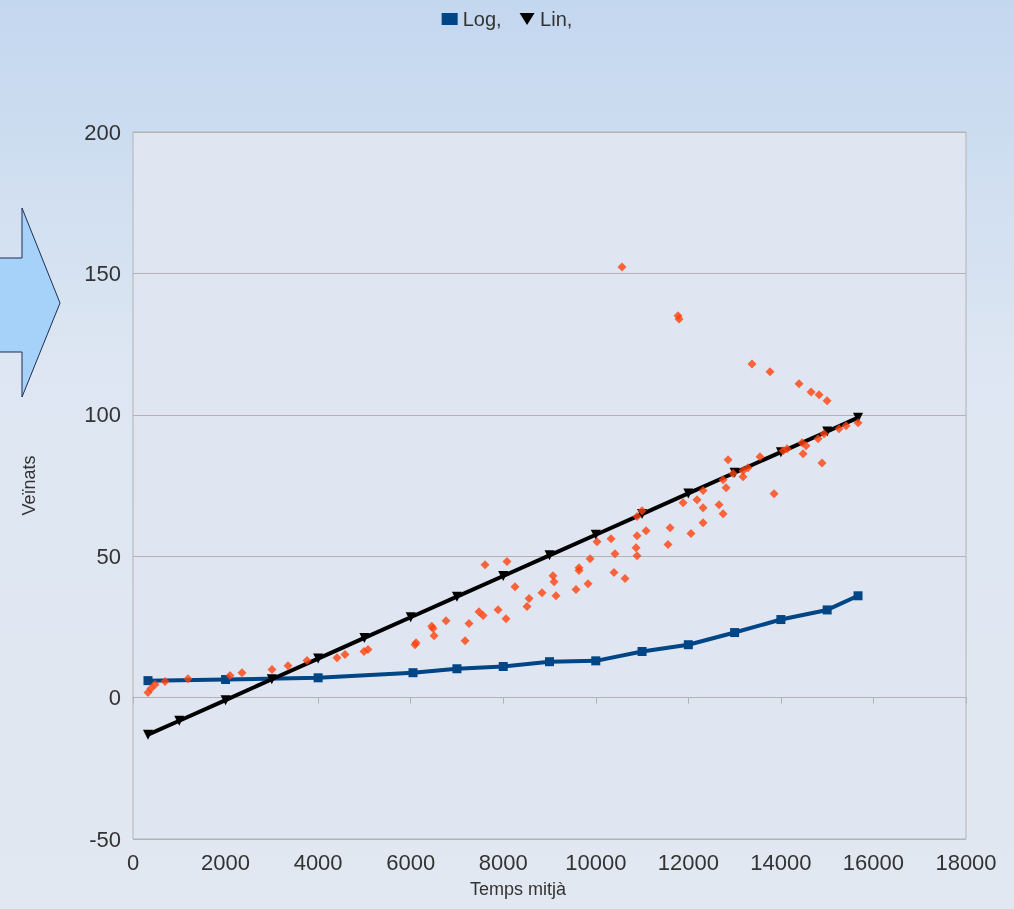  Describe the element at coordinates (105, 839) in the screenshot. I see `y-tick-label: -50` at that location.